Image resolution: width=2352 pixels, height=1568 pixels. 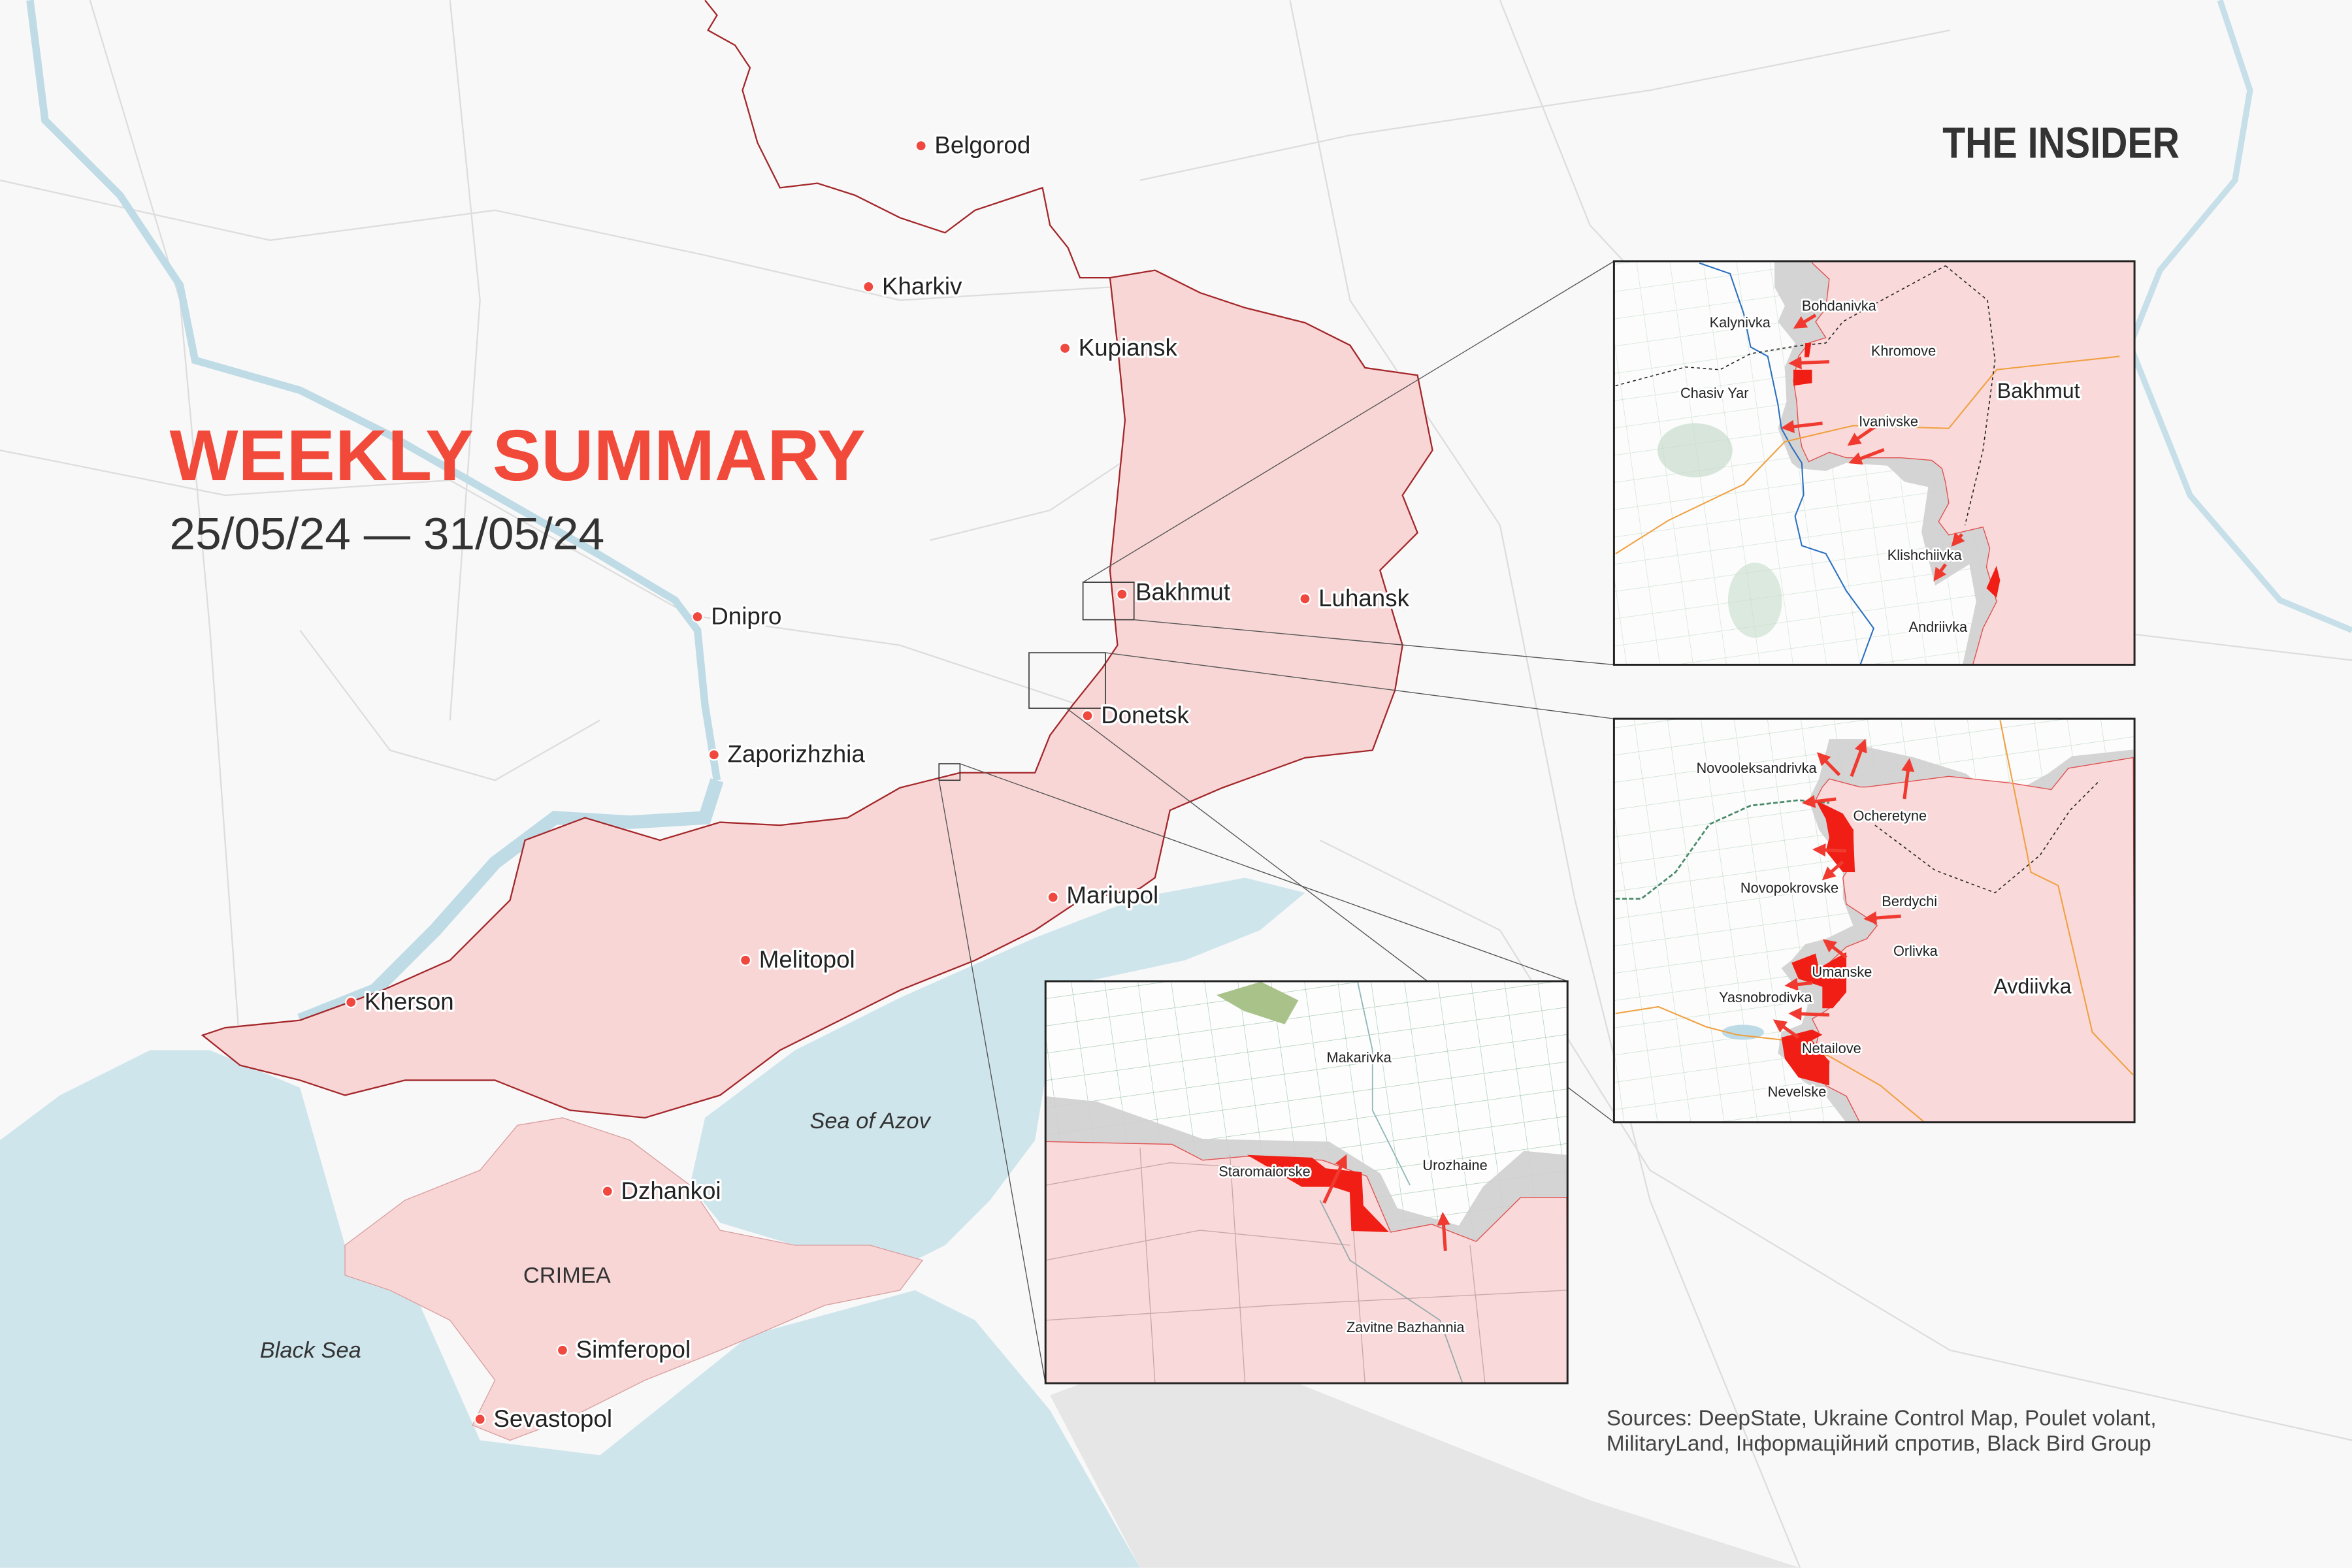 What do you see at coordinates (1108, 601) in the screenshot?
I see `bakhmut-inset-source-box` at bounding box center [1108, 601].